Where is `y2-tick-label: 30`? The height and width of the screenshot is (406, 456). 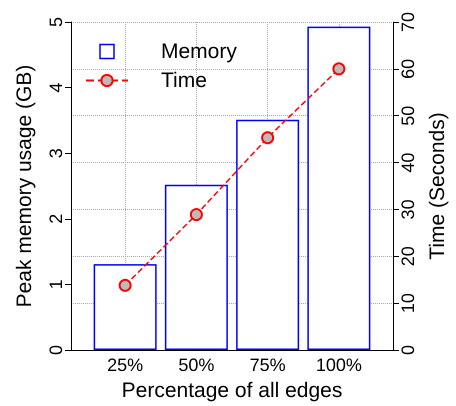 y2-tick-label: 30 is located at coordinates (408, 209).